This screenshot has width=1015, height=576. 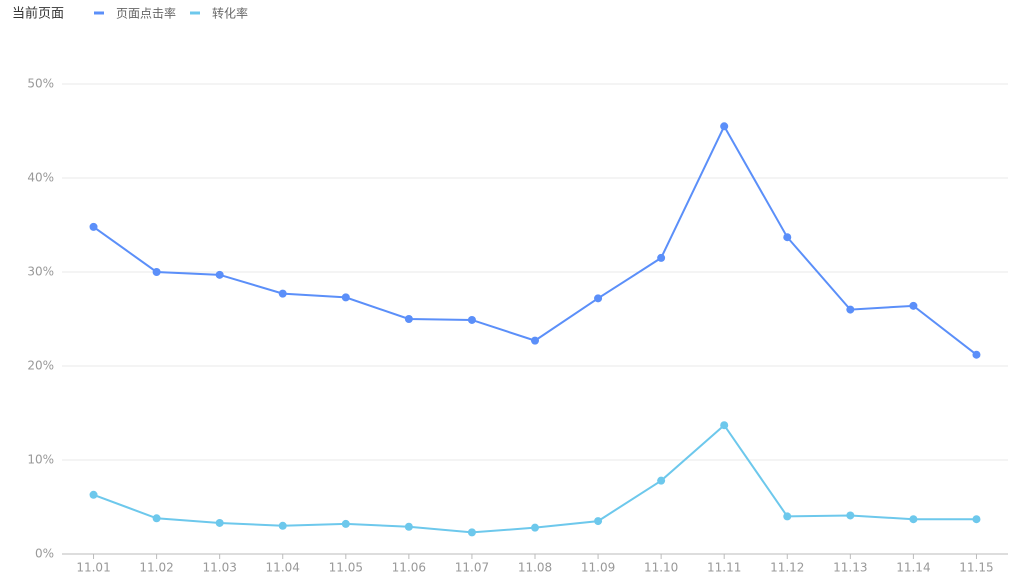 What do you see at coordinates (40, 460) in the screenshot?
I see `y-tick-label: 10%` at bounding box center [40, 460].